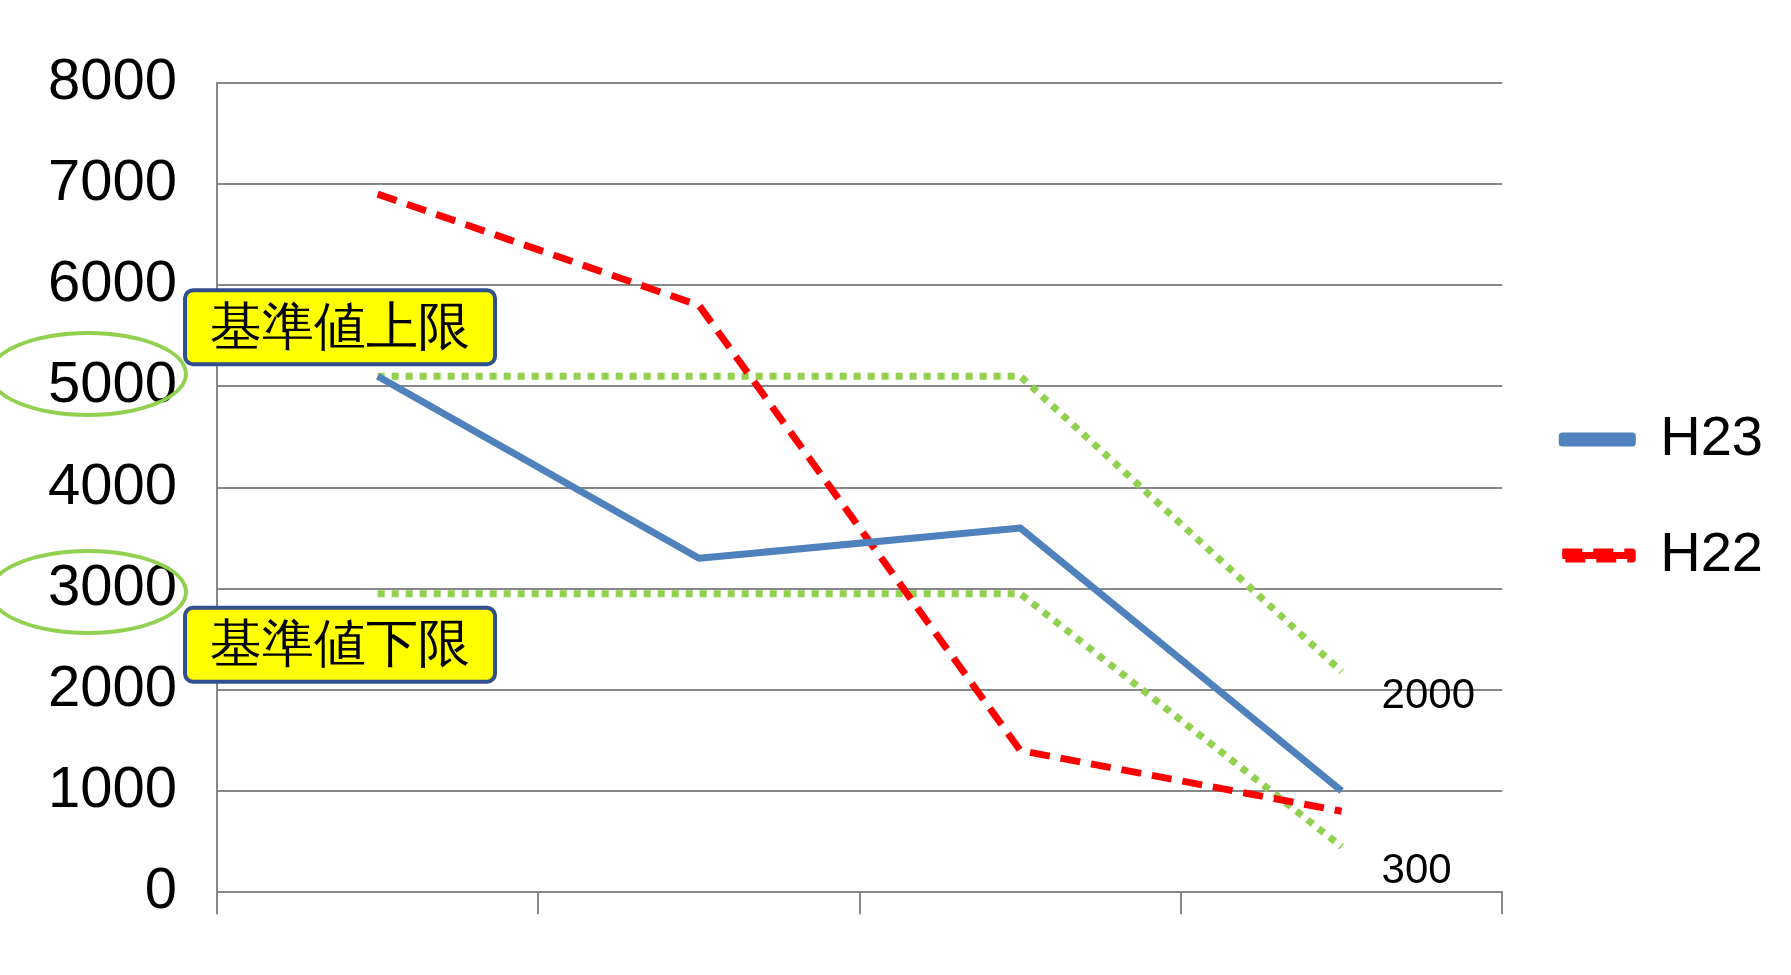  What do you see at coordinates (1416, 869) in the screenshot?
I see `annotation: 300` at bounding box center [1416, 869].